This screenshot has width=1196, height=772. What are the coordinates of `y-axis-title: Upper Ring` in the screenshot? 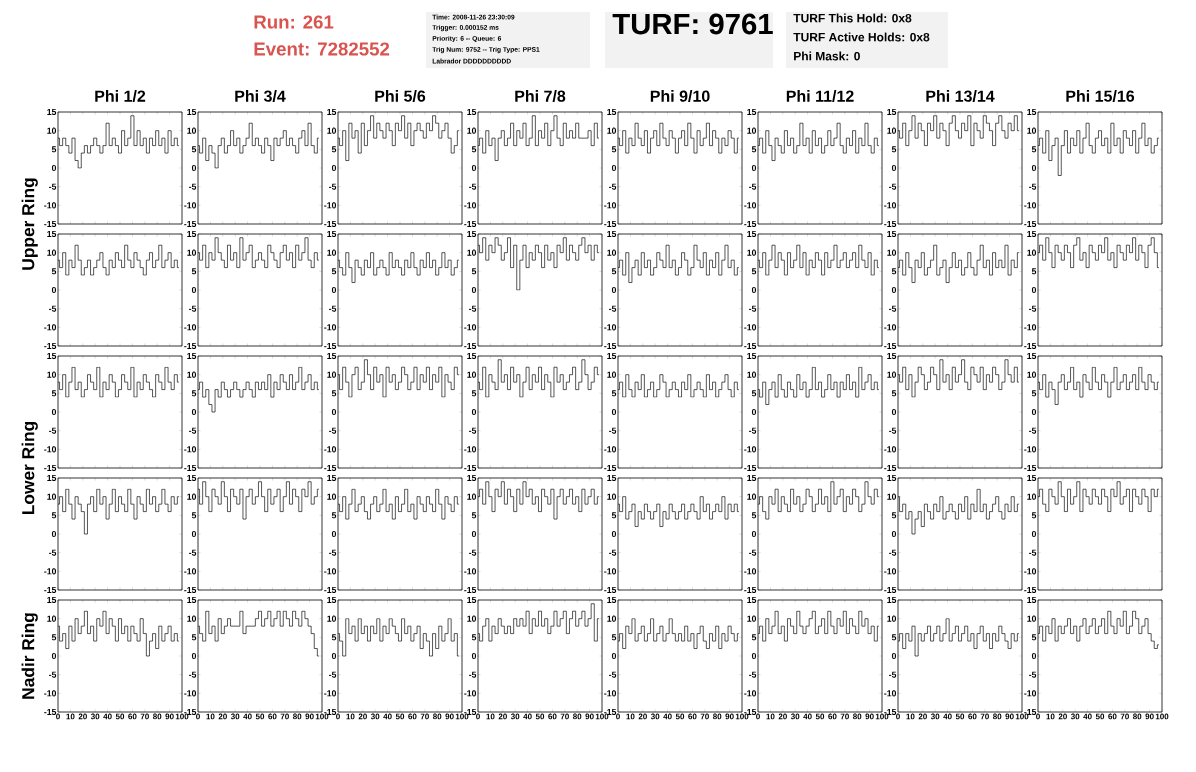 It's located at (29, 224).